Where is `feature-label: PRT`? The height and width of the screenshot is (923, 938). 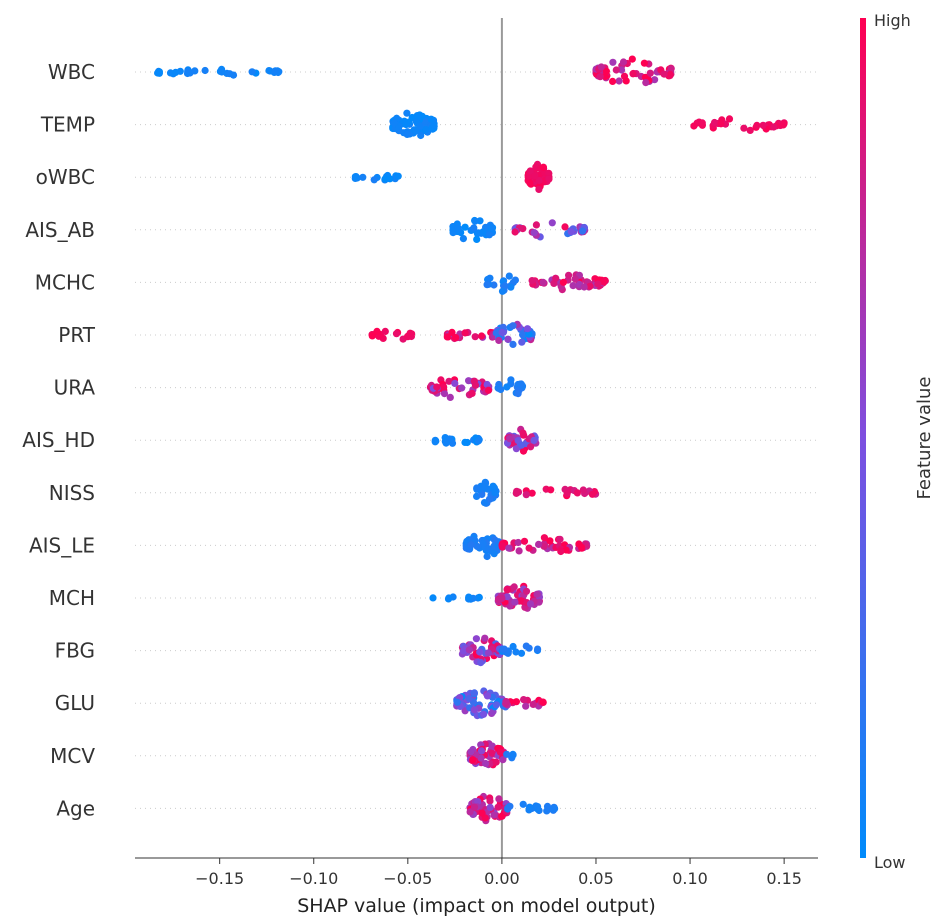
feature-label: PRT is located at coordinates (77, 335).